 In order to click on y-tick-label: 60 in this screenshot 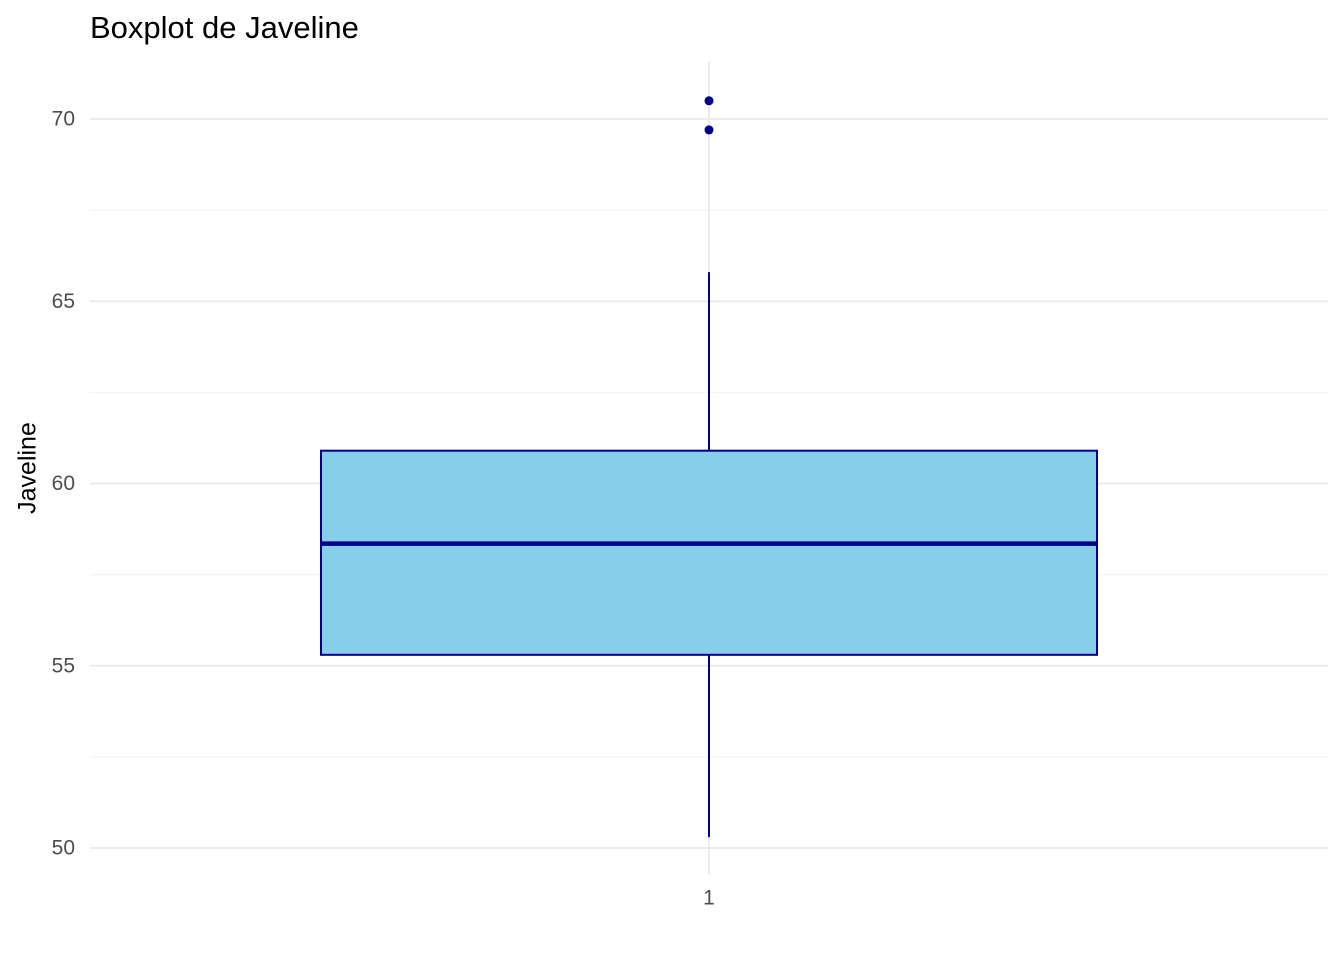, I will do `click(63, 483)`.